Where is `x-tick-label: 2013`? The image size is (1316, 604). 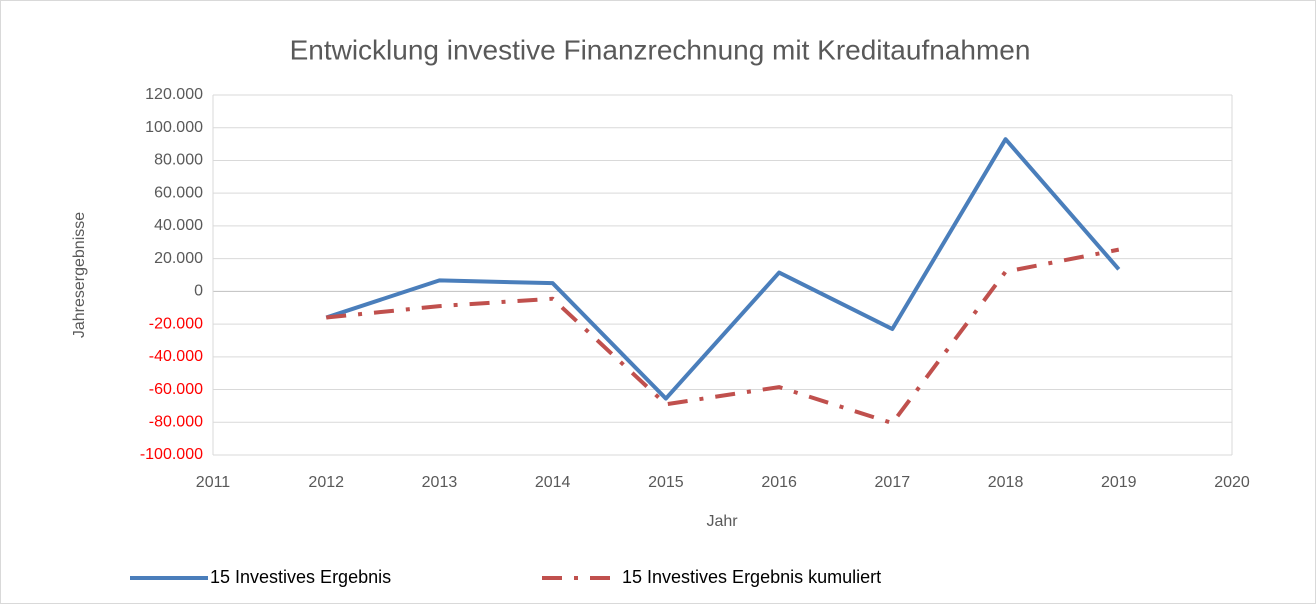 x-tick-label: 2013 is located at coordinates (440, 482).